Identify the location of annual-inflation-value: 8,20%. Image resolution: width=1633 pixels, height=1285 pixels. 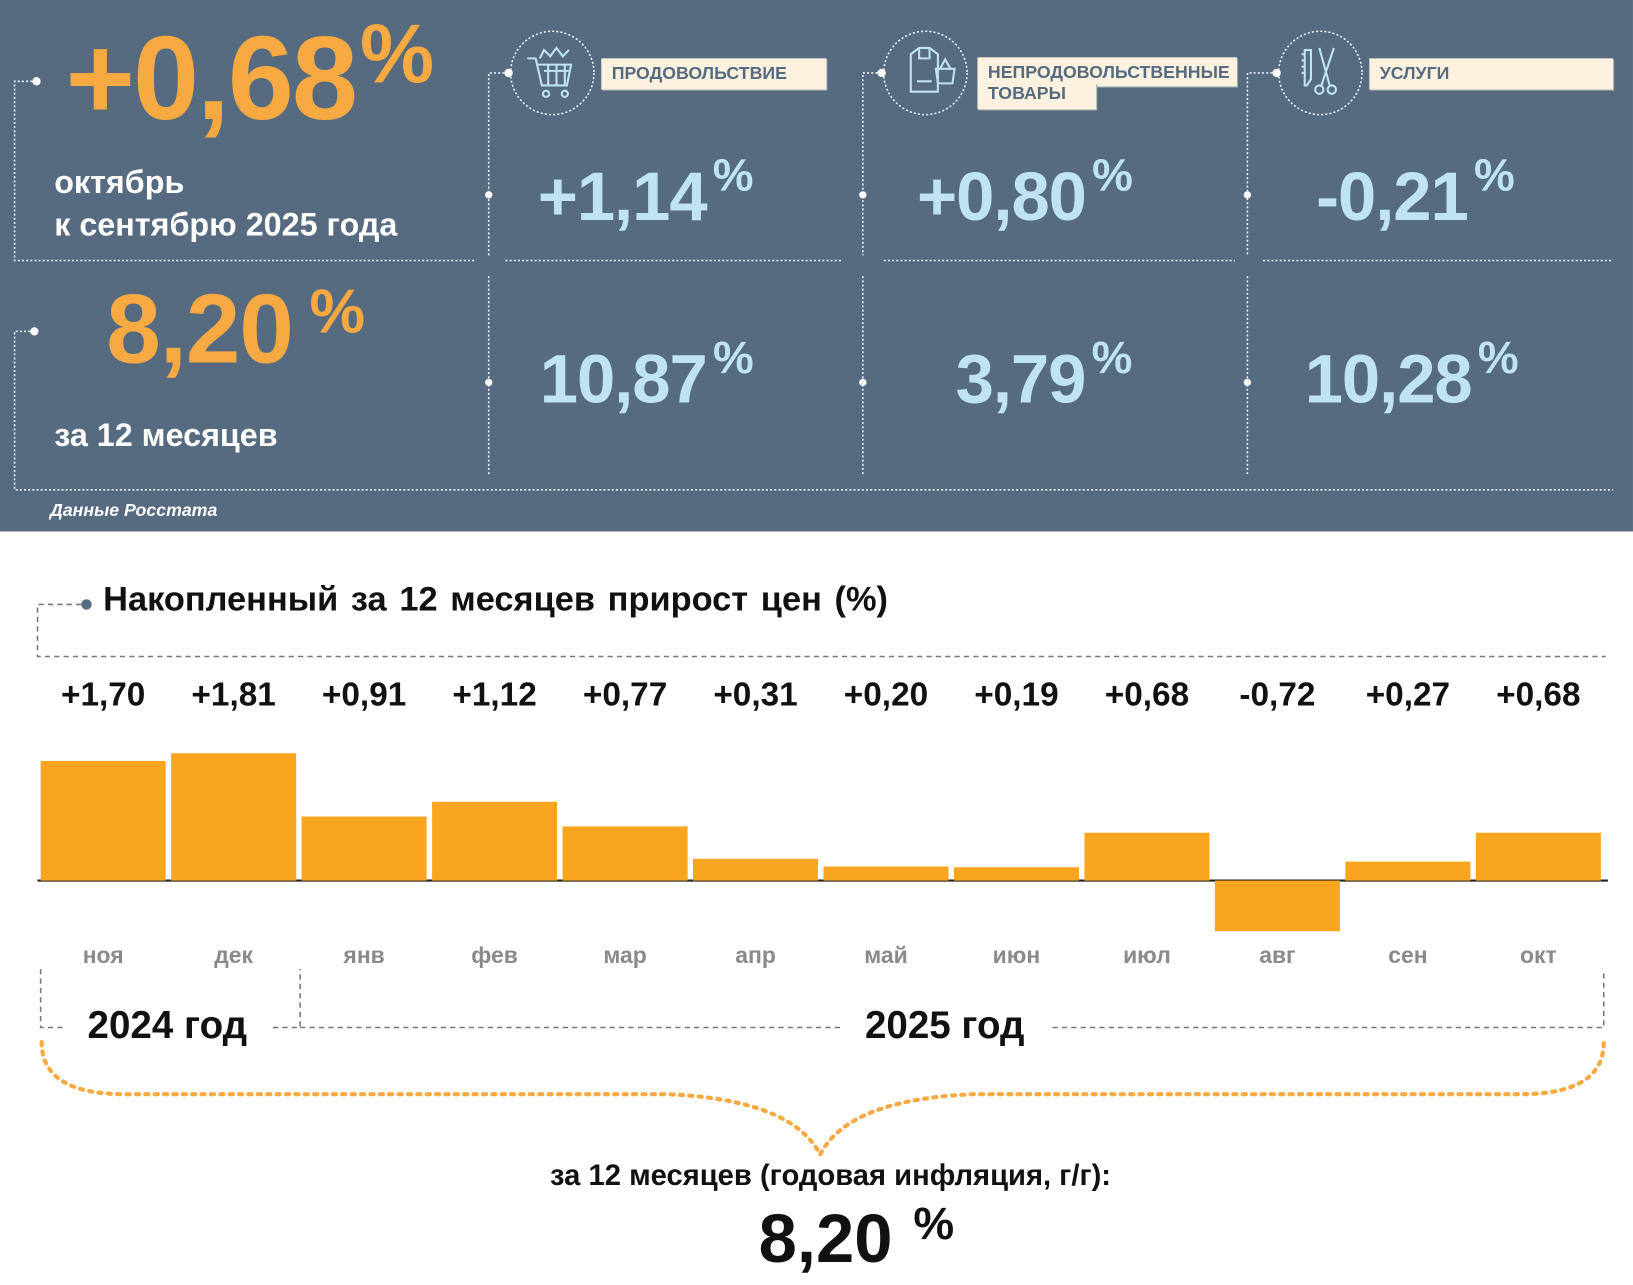
(235, 329).